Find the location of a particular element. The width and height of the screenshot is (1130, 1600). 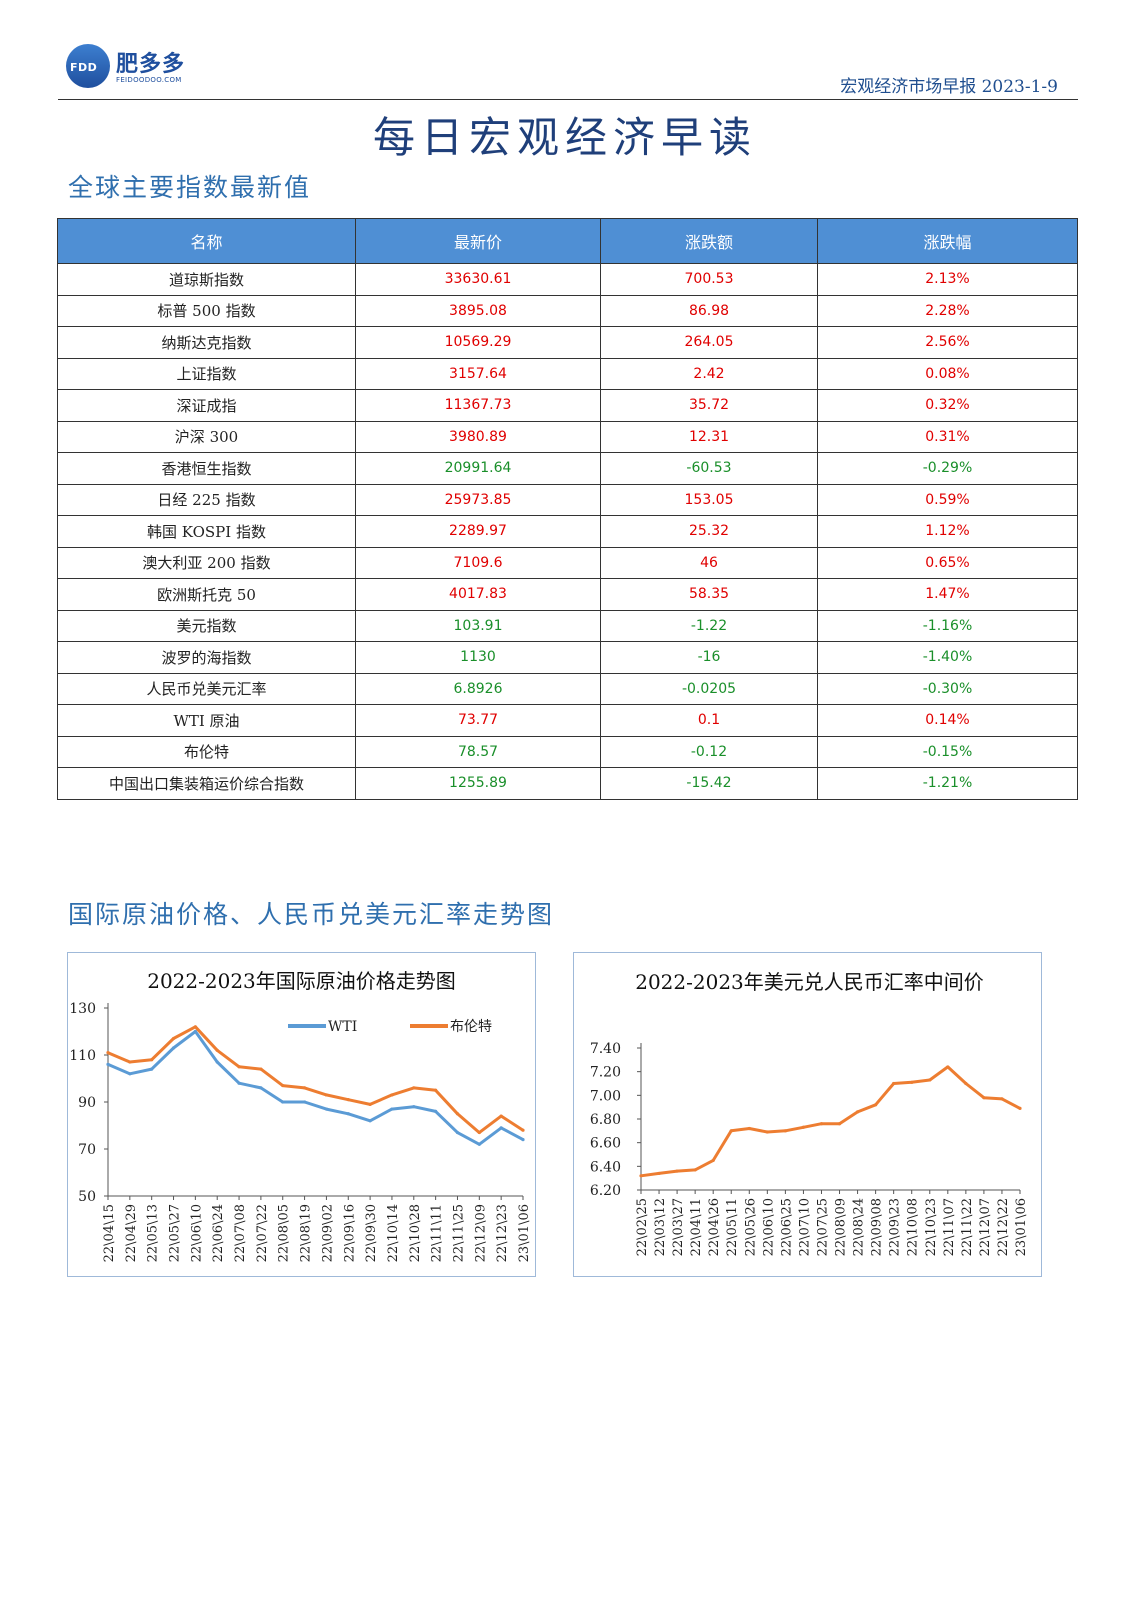

index-price: 3157.64 is located at coordinates (478, 373).